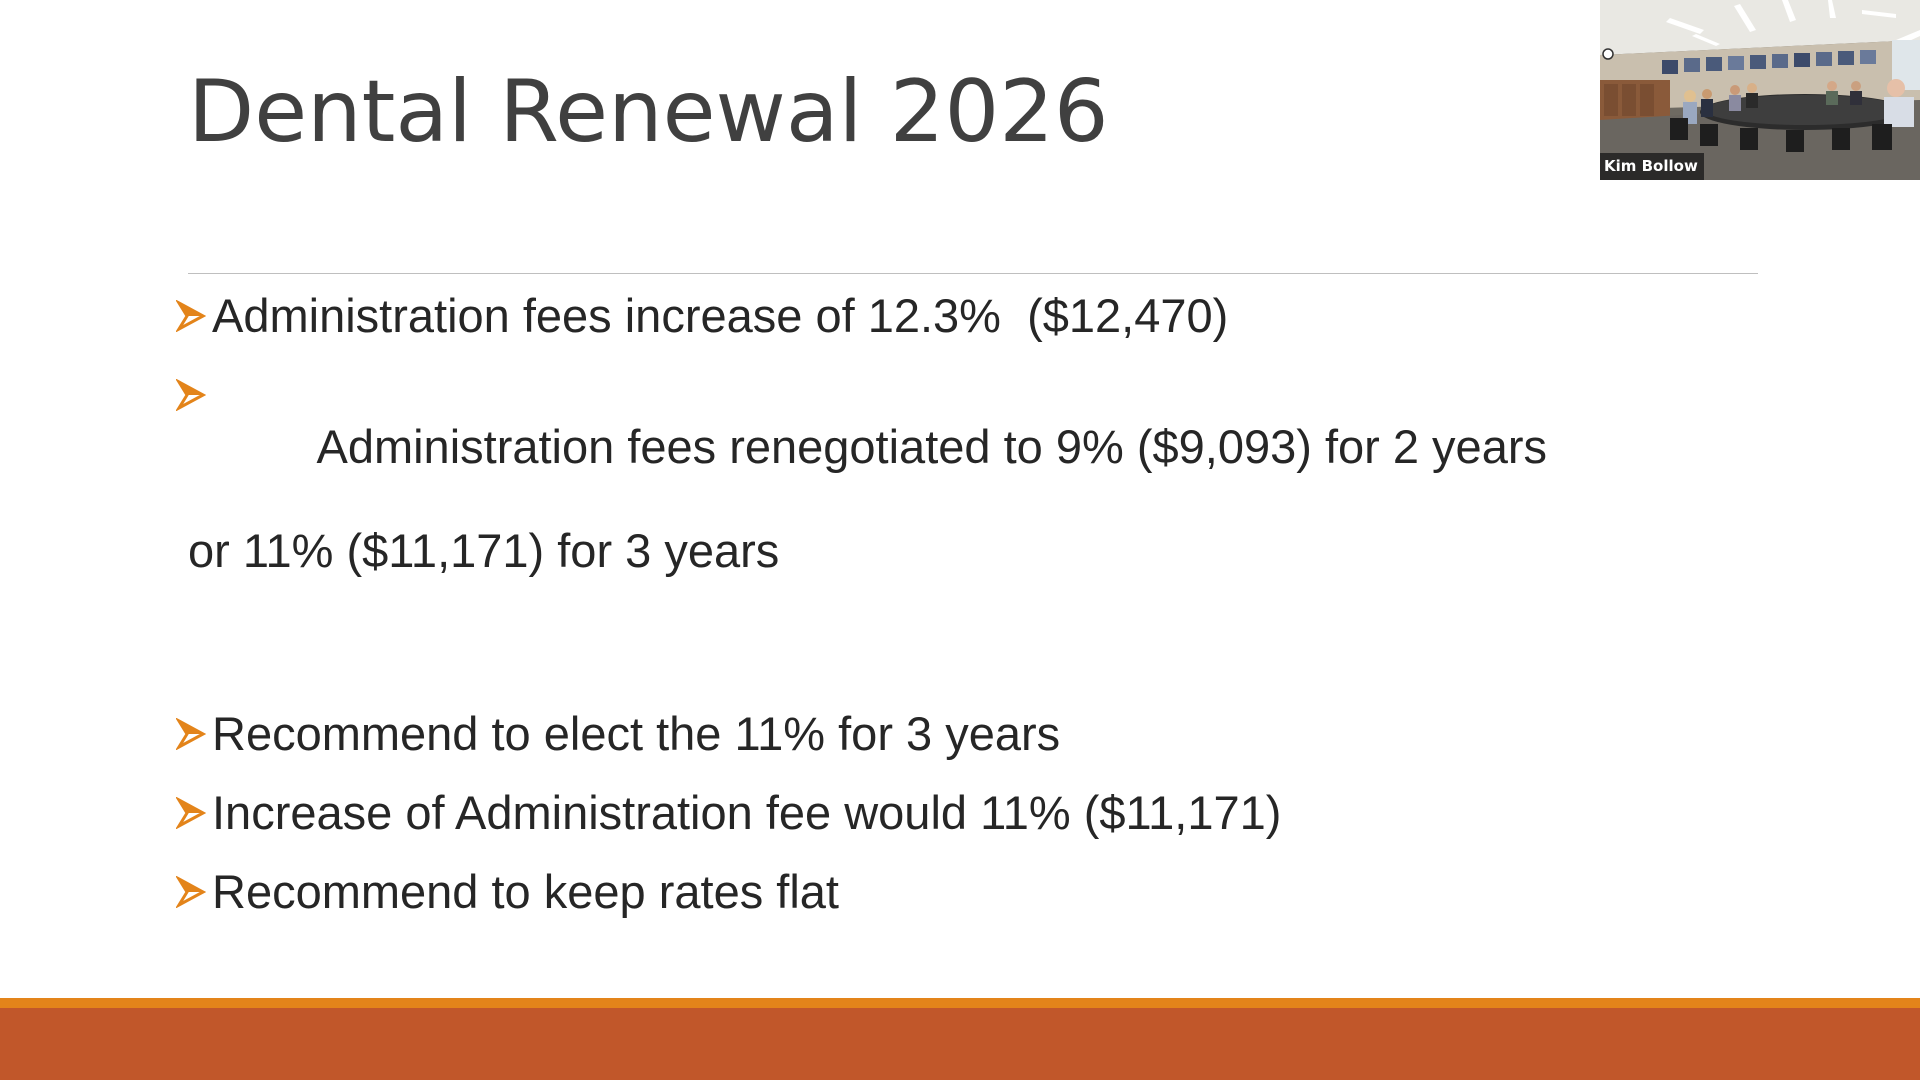 This screenshot has width=1920, height=1080. What do you see at coordinates (973, 273) in the screenshot?
I see `title-divider` at bounding box center [973, 273].